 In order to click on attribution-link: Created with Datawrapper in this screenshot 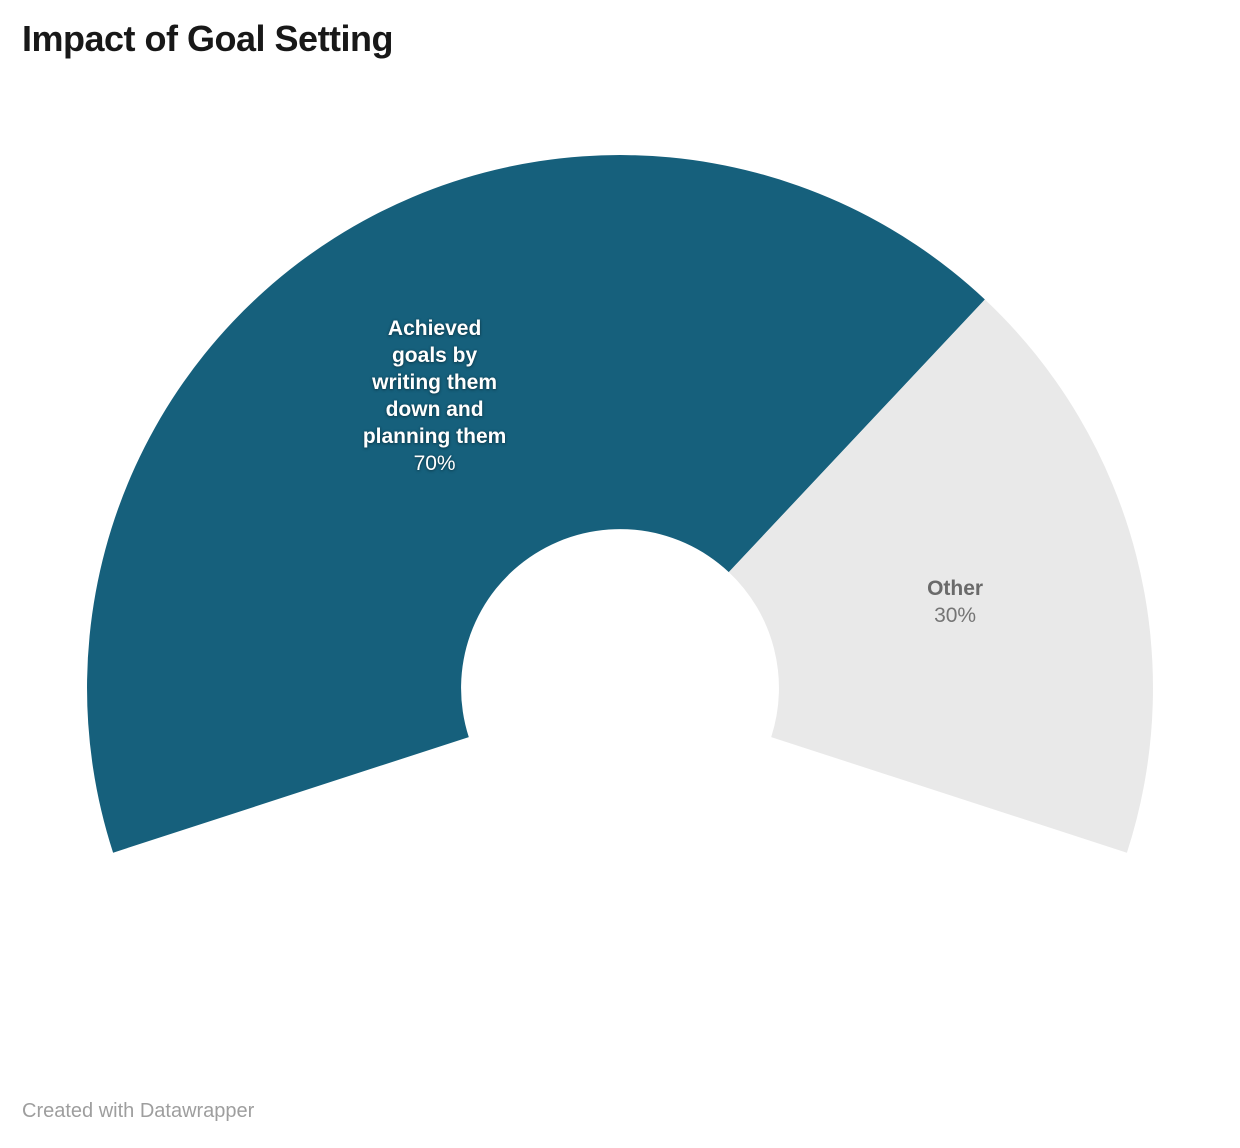, I will do `click(138, 1111)`.